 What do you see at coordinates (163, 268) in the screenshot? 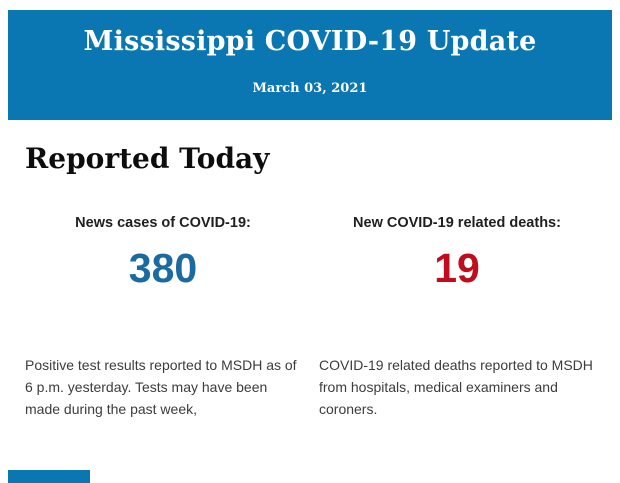
I see `new-cases-value: 380` at bounding box center [163, 268].